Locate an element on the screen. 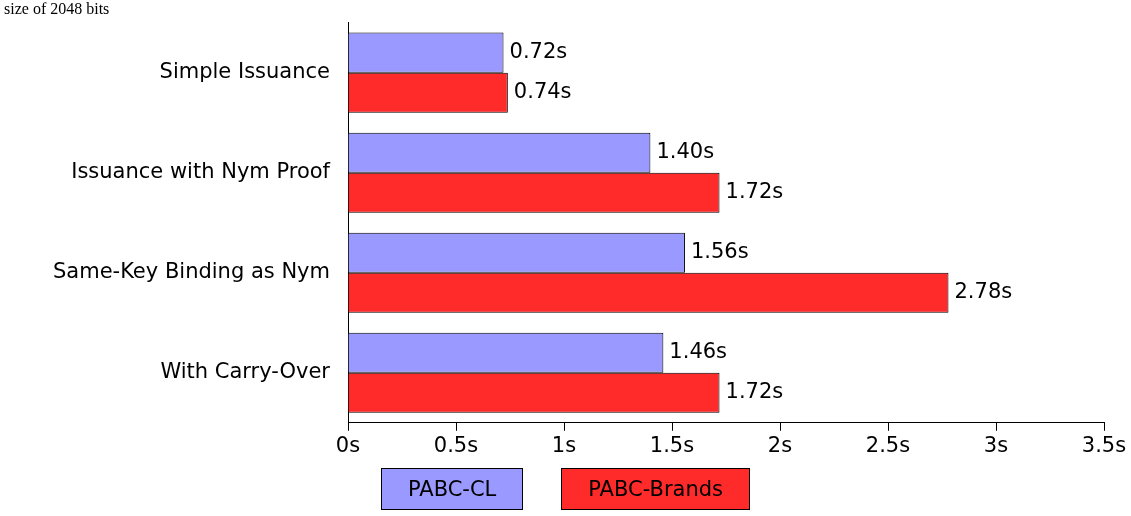 The image size is (1131, 516). x-tick-label: 0.5s is located at coordinates (456, 444).